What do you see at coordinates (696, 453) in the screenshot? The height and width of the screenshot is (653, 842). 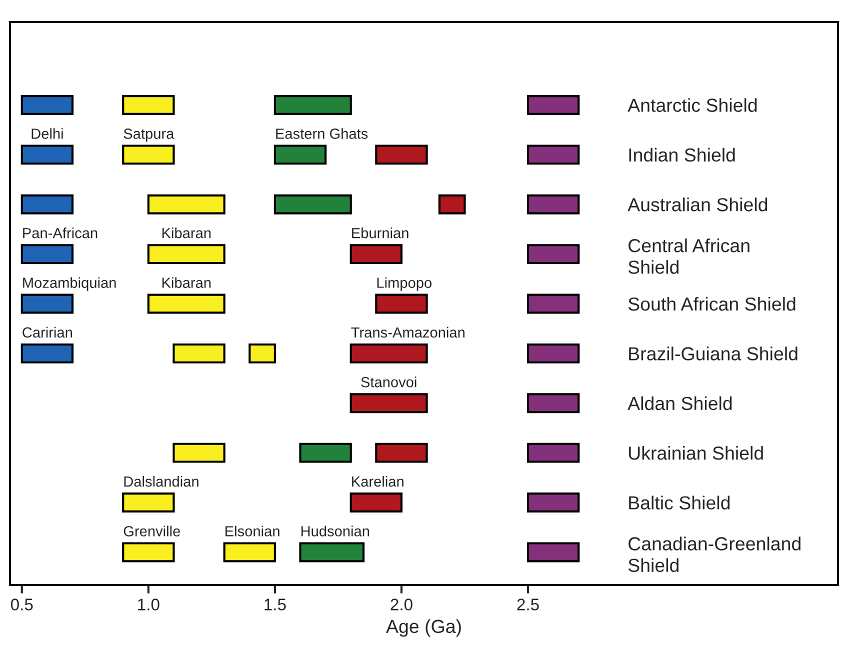 I see `y-tick-label: Ukrainian Shield` at bounding box center [696, 453].